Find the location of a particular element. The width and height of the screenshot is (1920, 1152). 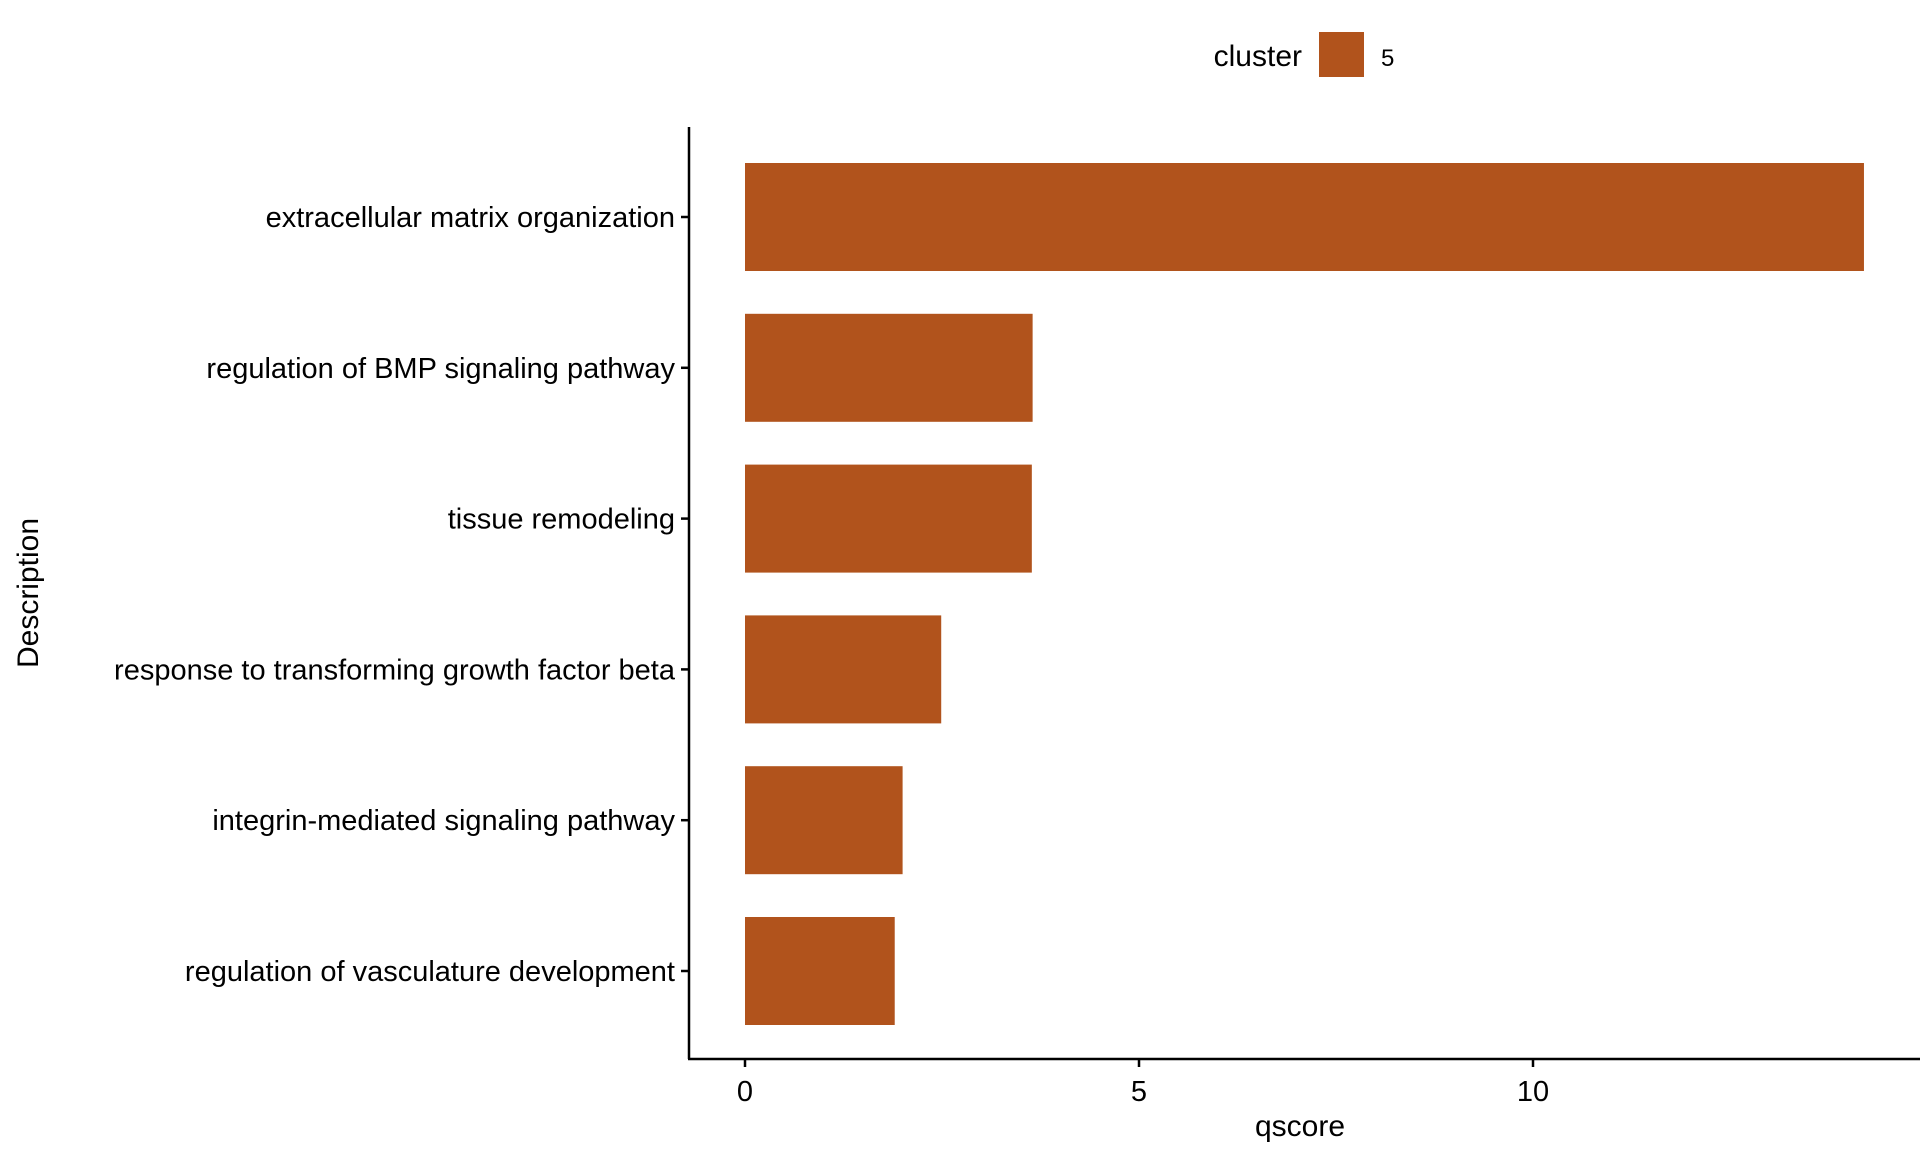

x-tick-label: 0 is located at coordinates (745, 1092).